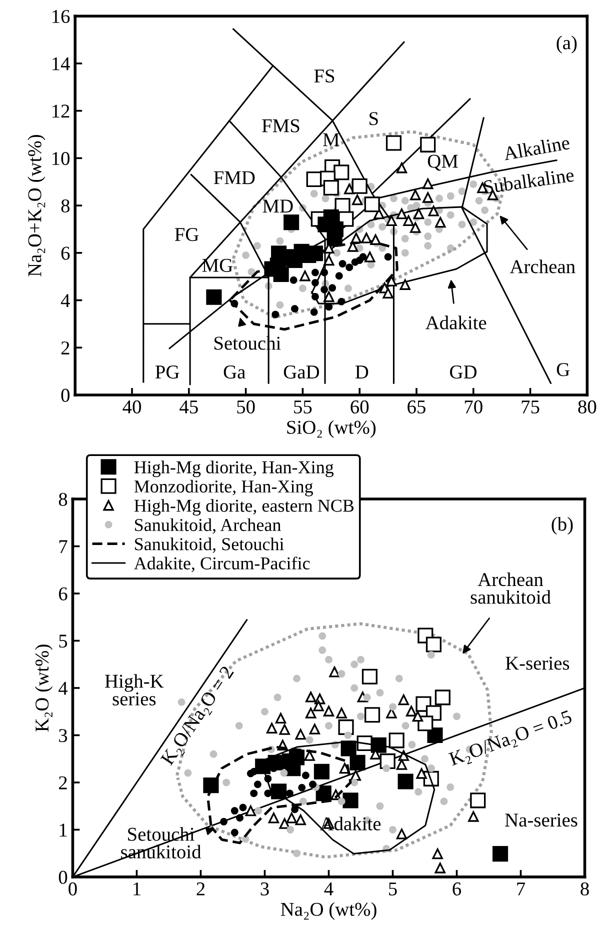  What do you see at coordinates (566, 45) in the screenshot?
I see `annotation: (a)` at bounding box center [566, 45].